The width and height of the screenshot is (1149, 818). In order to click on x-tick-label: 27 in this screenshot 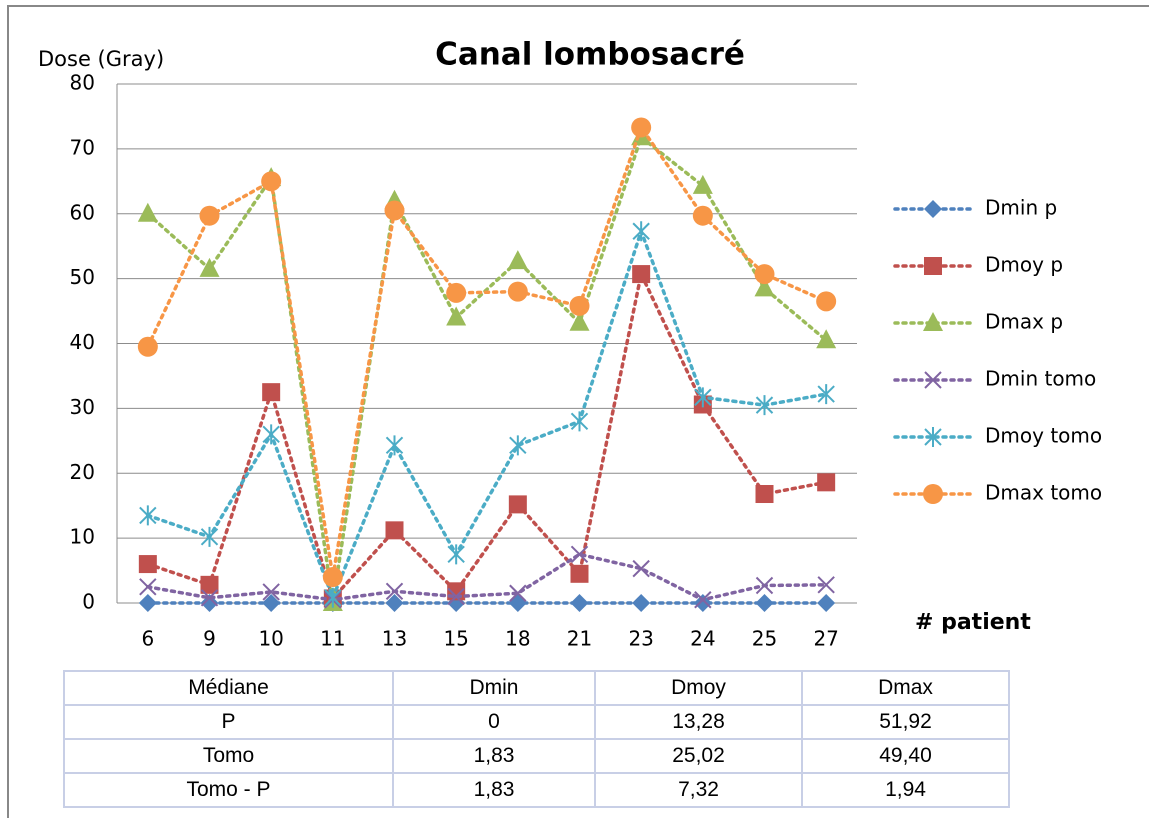, I will do `click(825, 639)`.